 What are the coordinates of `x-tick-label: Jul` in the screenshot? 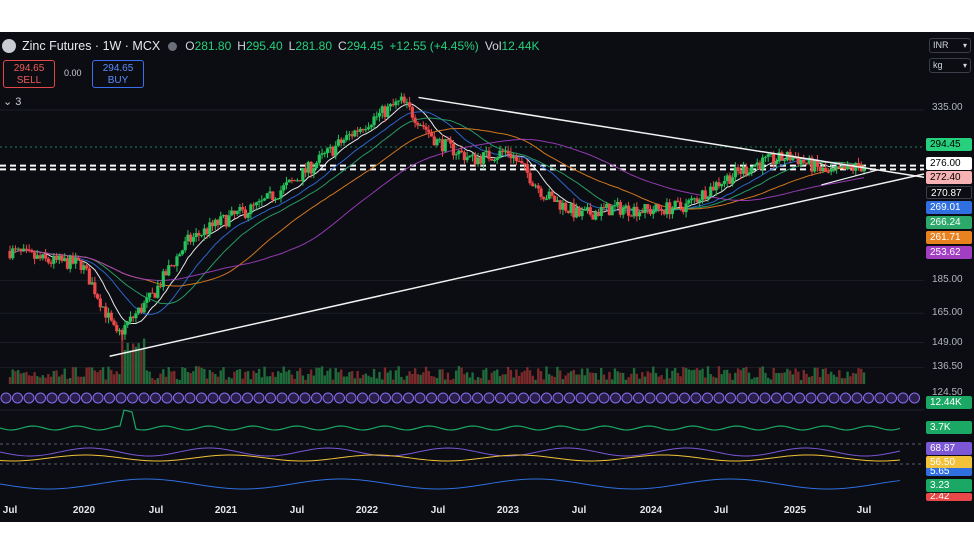 It's located at (297, 510).